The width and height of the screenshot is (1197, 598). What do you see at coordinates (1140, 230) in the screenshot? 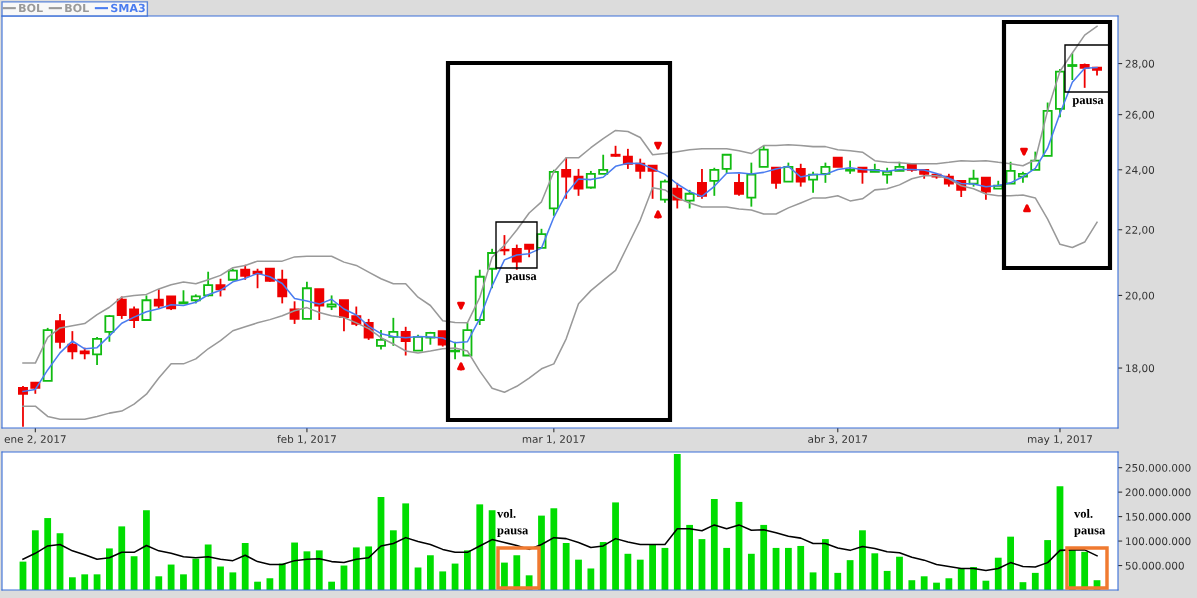
I see `y-tick-label: 22,00` at bounding box center [1140, 230].